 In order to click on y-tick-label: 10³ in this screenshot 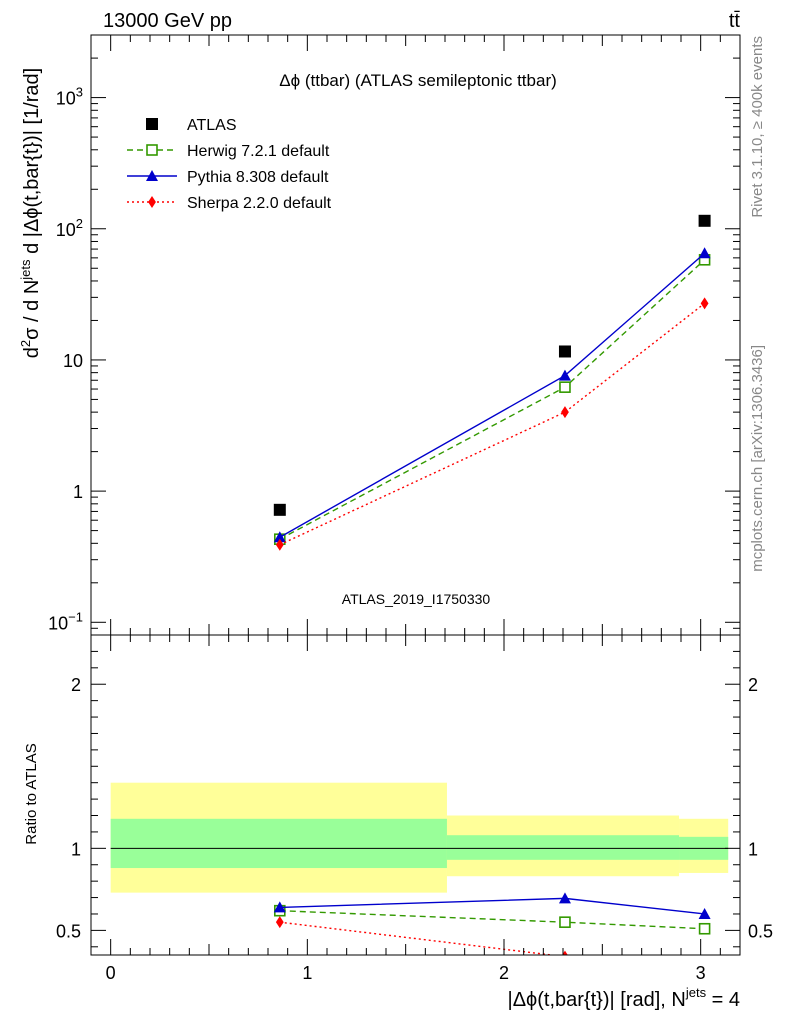, I will do `click(69, 97)`.